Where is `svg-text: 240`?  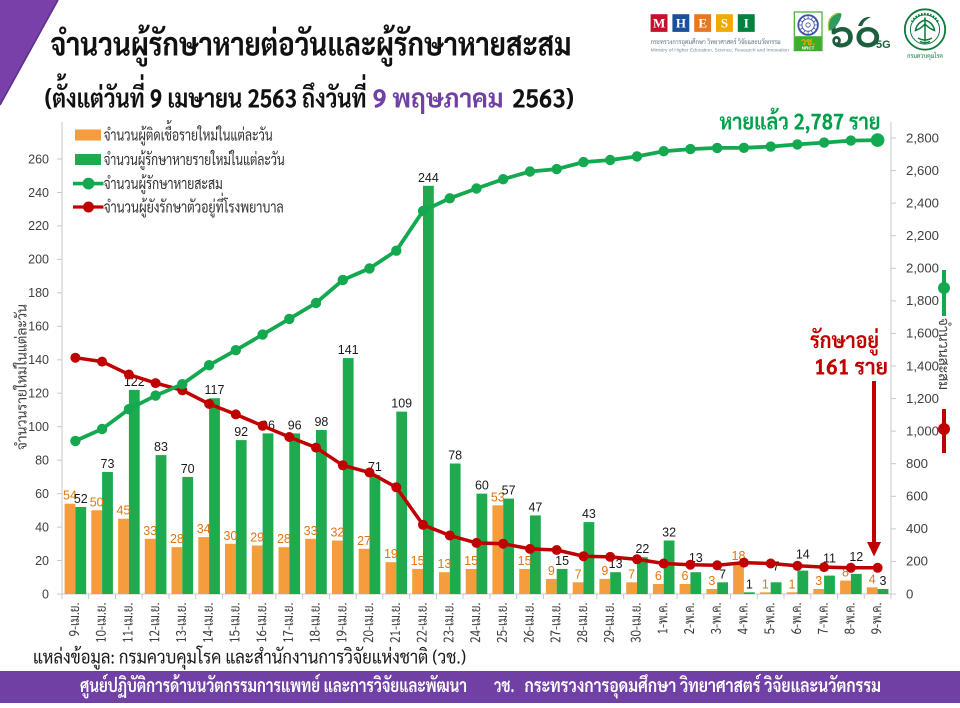
svg-text: 240 is located at coordinates (38, 193).